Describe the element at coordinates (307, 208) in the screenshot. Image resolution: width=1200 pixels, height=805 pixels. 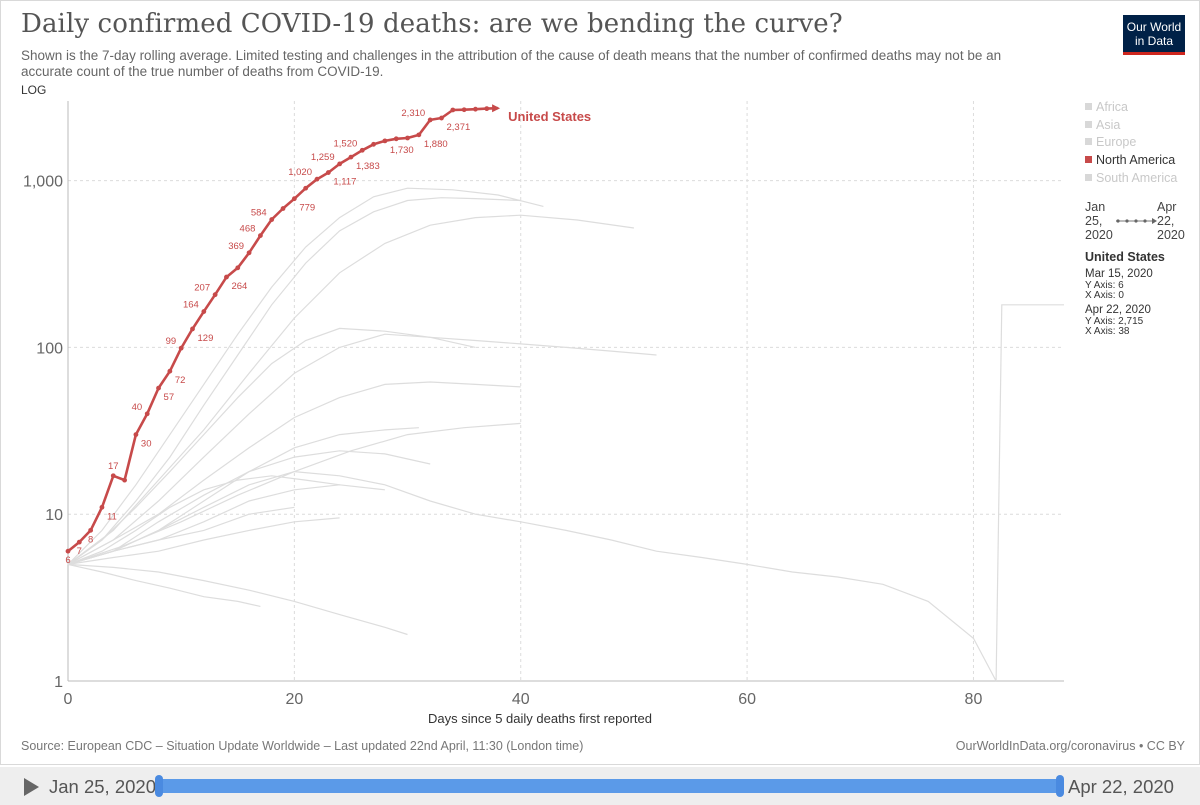
I see `data-label: 779` at that location.